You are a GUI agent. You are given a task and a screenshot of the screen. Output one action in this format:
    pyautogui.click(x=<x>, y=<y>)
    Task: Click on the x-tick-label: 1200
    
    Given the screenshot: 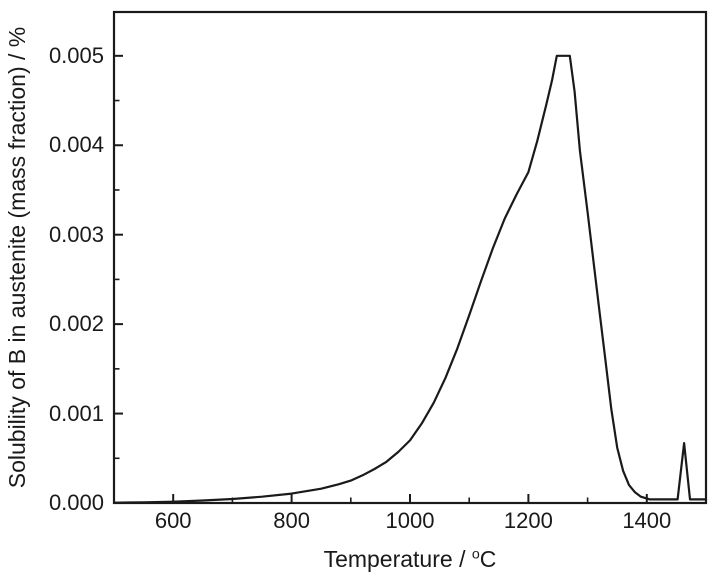 What is the action you would take?
    pyautogui.click(x=528, y=520)
    